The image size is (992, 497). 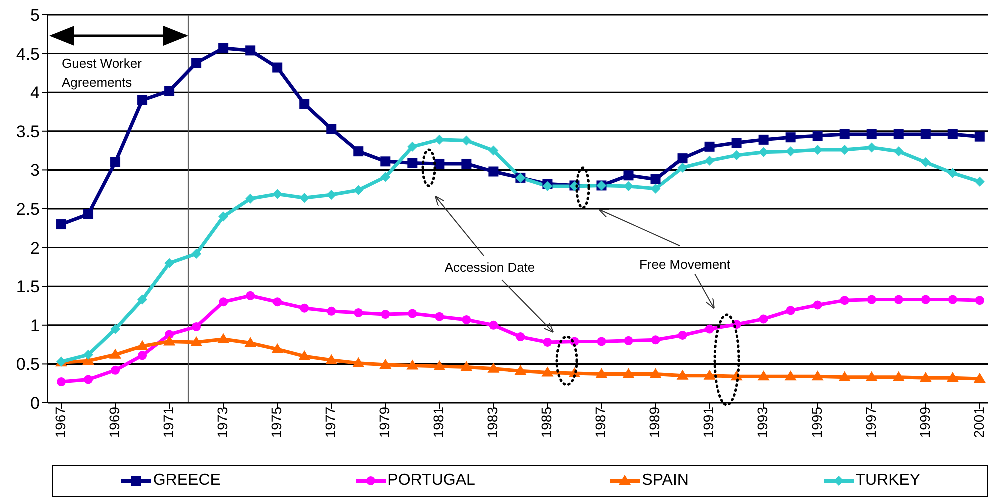 I want to click on x-tick-label: 1995, so click(x=816, y=422).